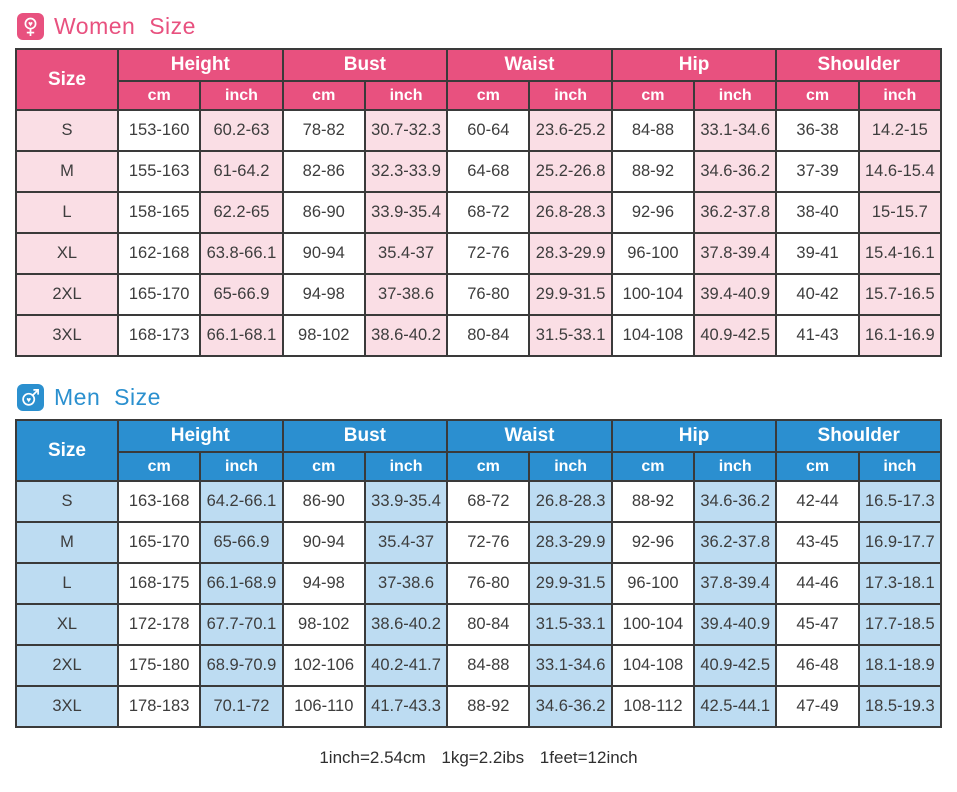 The width and height of the screenshot is (957, 792). Describe the element at coordinates (900, 335) in the screenshot. I see `cell: 16.1-16.9` at that location.